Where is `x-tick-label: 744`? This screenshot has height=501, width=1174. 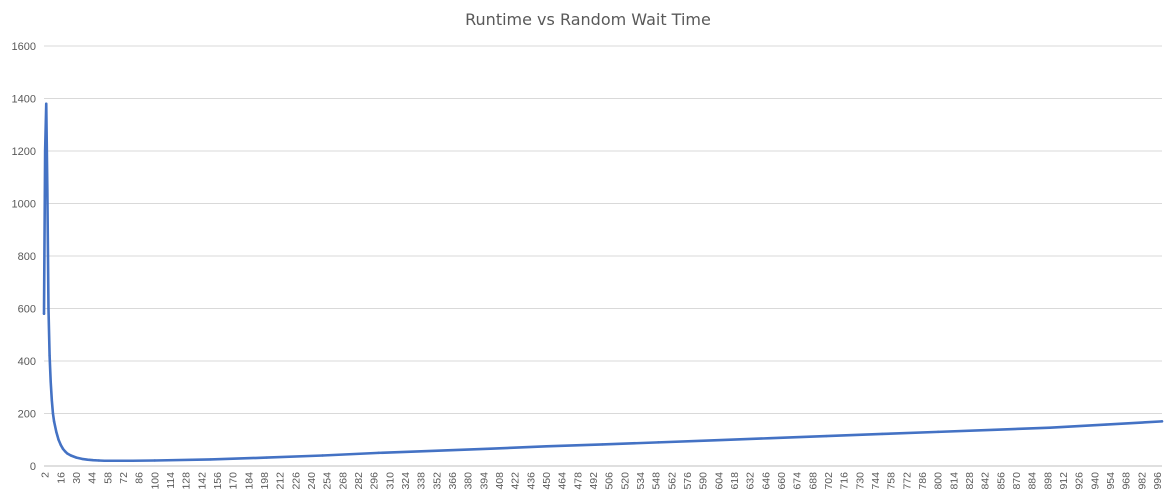 x-tick-label: 744 is located at coordinates (876, 481).